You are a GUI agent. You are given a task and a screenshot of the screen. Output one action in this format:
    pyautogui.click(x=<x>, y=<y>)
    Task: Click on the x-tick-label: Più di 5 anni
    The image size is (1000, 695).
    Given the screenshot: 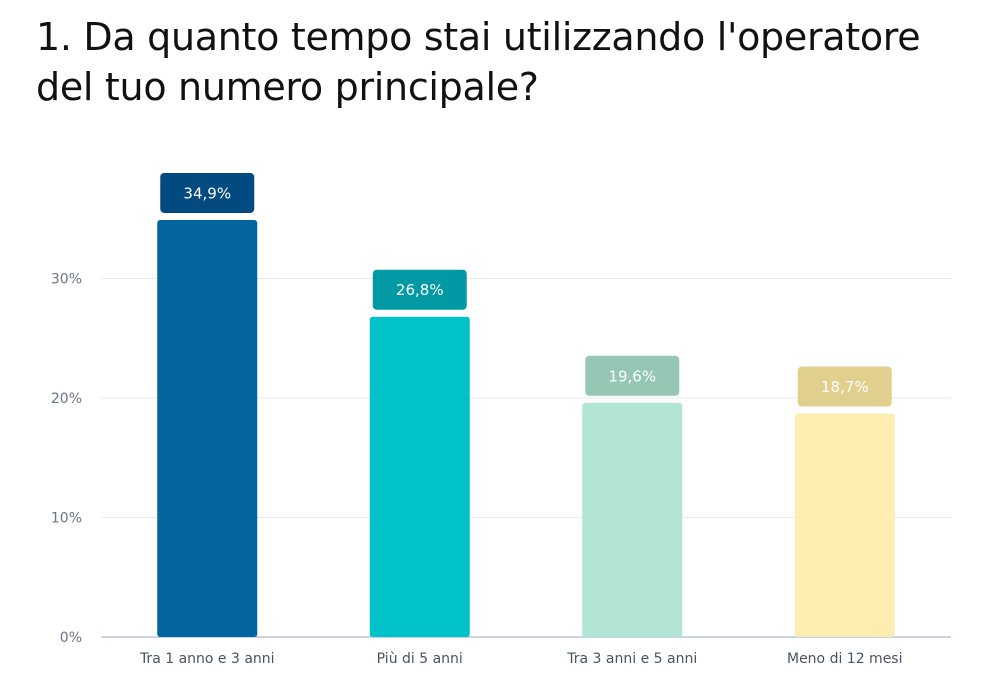 What is the action you would take?
    pyautogui.click(x=420, y=659)
    